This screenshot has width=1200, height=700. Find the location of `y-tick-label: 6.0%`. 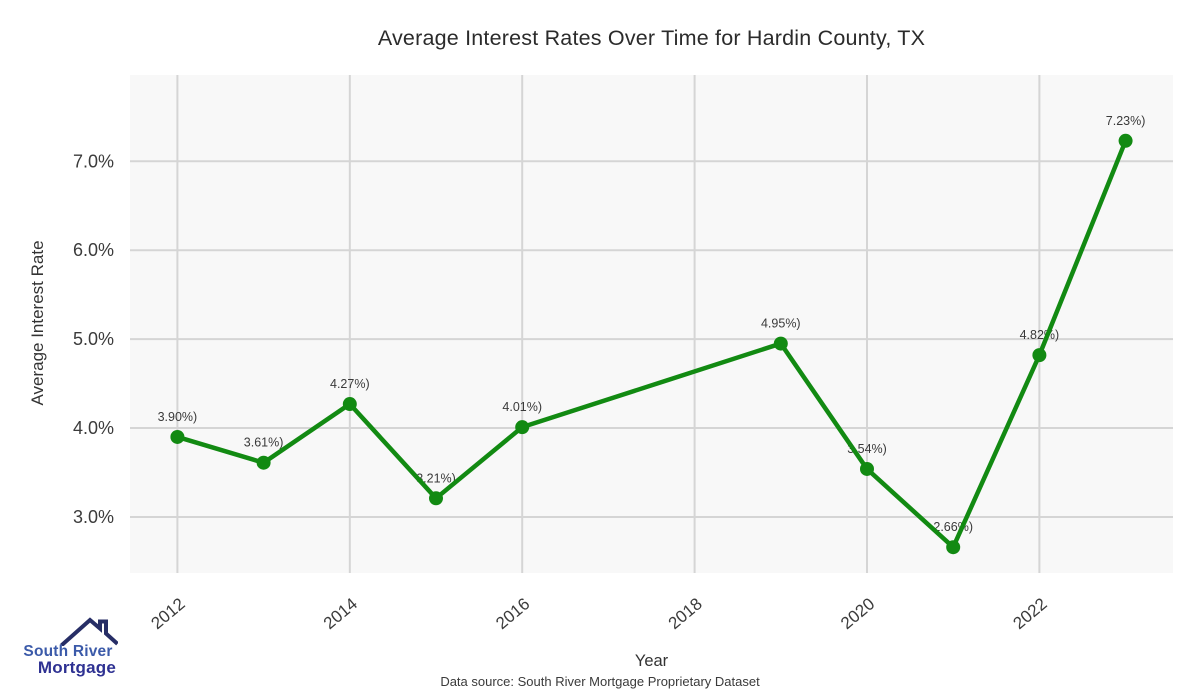

y-tick-label: 6.0% is located at coordinates (93, 250).